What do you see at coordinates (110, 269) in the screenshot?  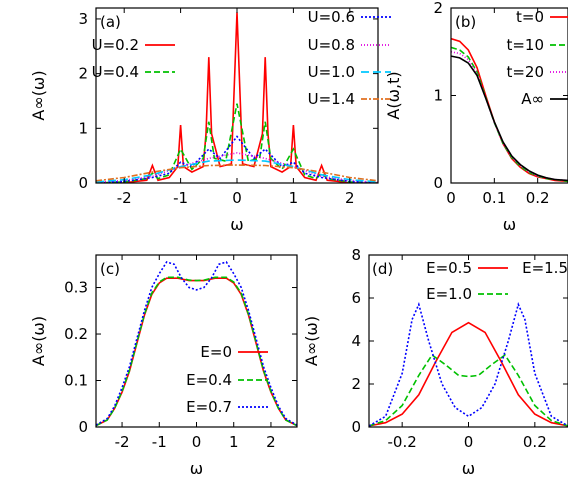 I see `panel-label: (c)` at bounding box center [110, 269].